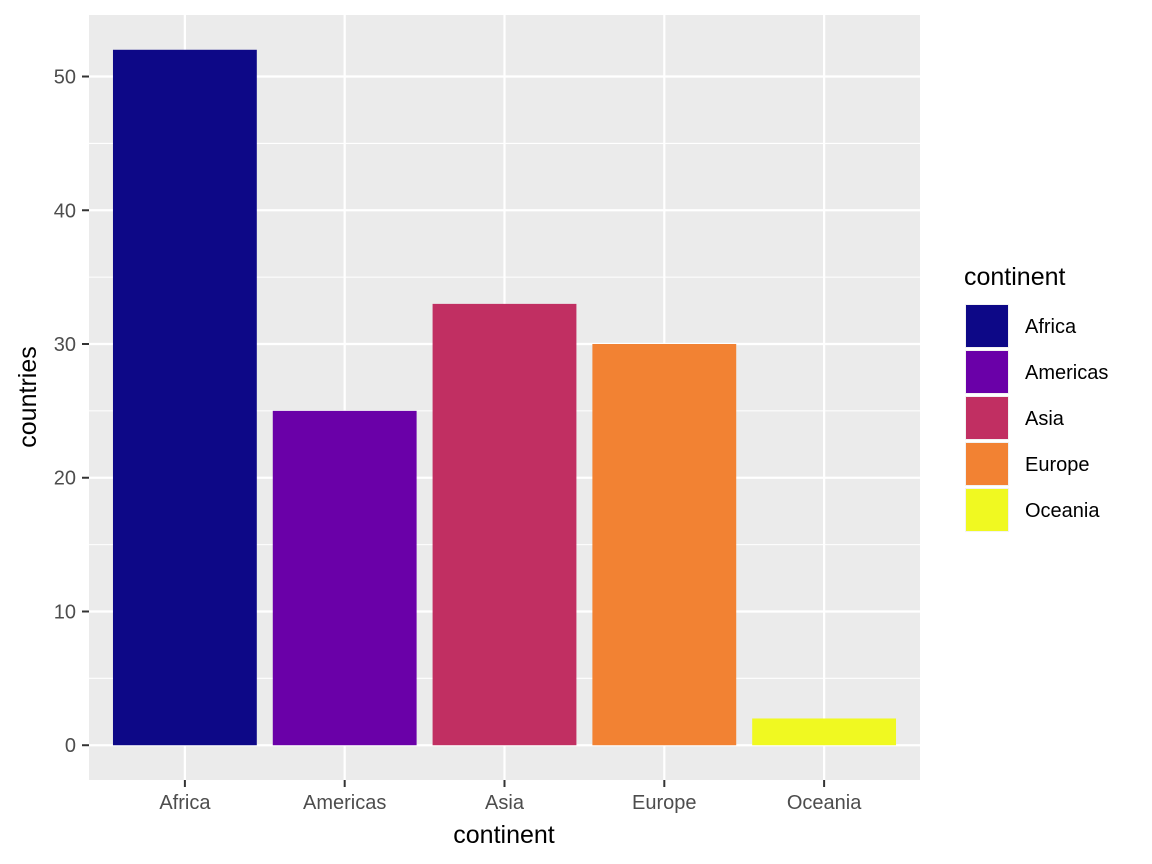  Describe the element at coordinates (65, 345) in the screenshot. I see `y-tick-label: 30` at that location.